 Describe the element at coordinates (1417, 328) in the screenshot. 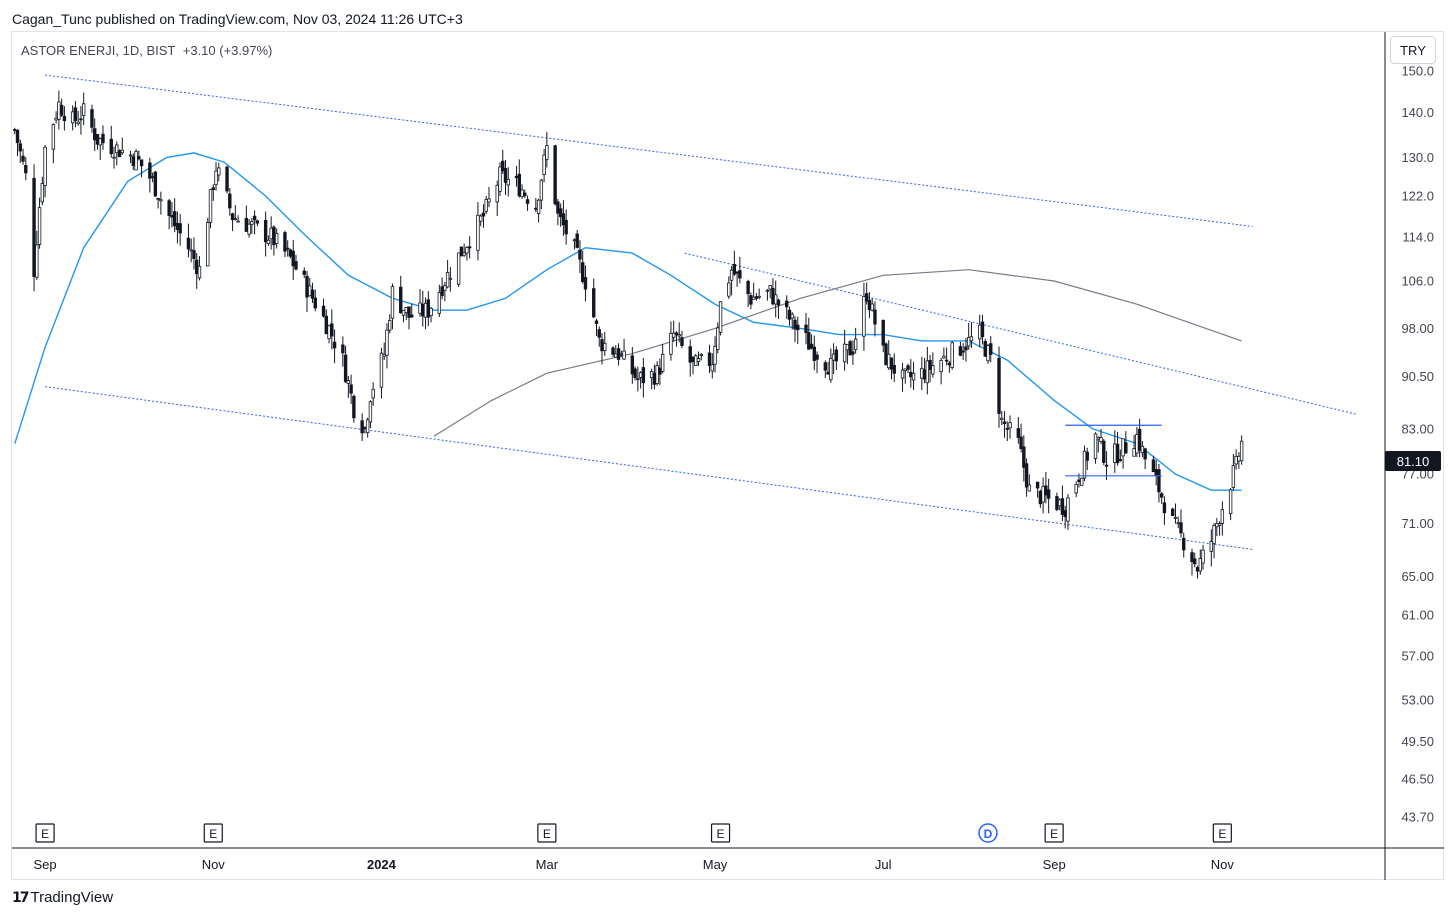

I see `price-tick-label: 98.00` at that location.